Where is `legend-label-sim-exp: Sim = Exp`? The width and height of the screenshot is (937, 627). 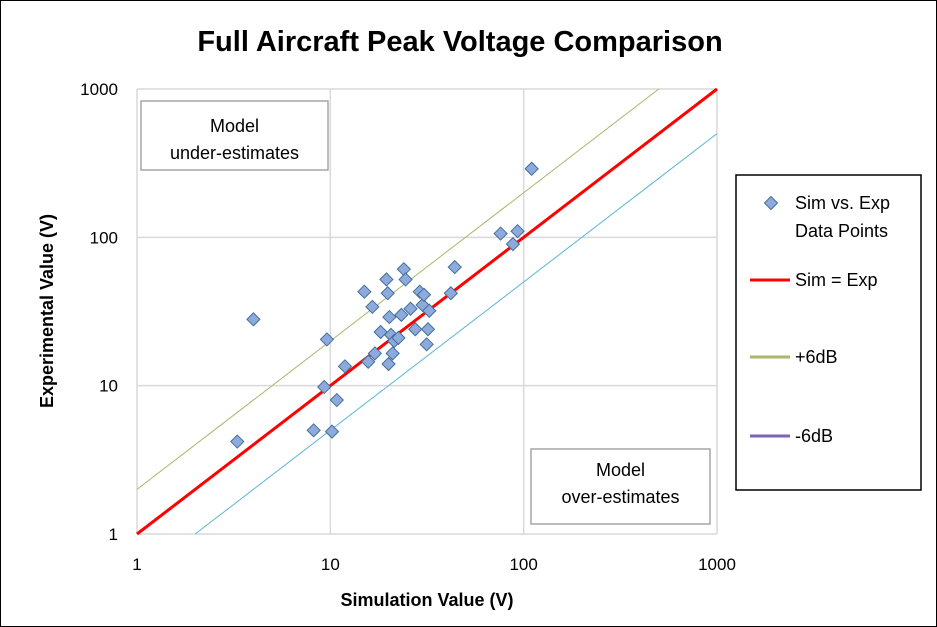 legend-label-sim-exp: Sim = Exp is located at coordinates (836, 280).